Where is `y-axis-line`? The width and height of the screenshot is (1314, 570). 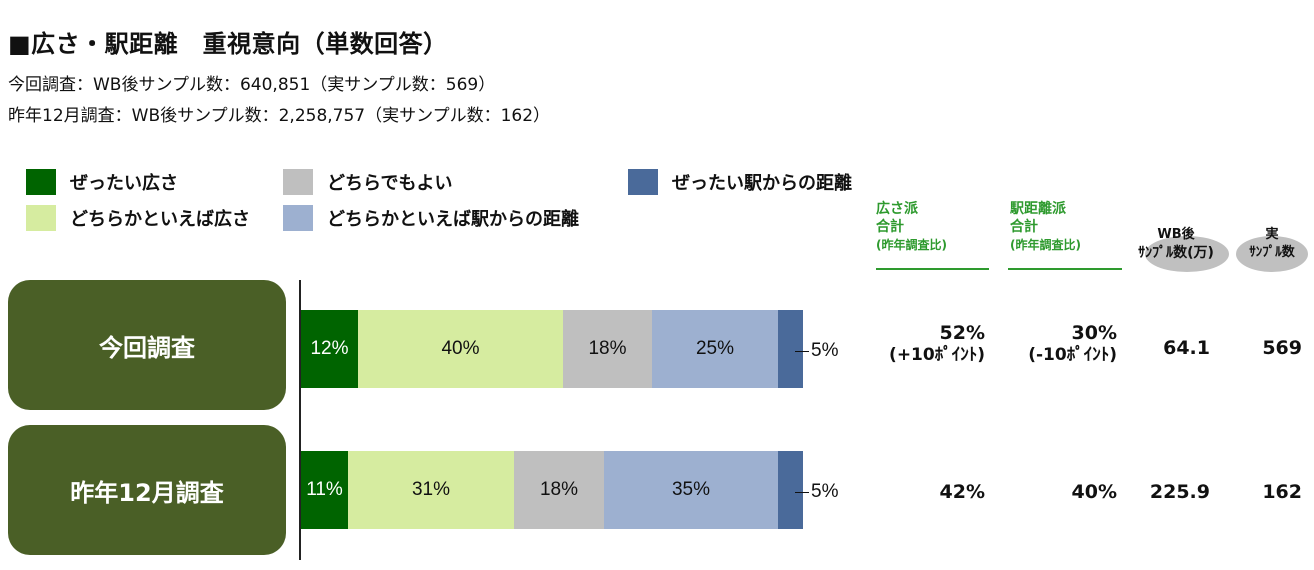 y-axis-line is located at coordinates (300, 420).